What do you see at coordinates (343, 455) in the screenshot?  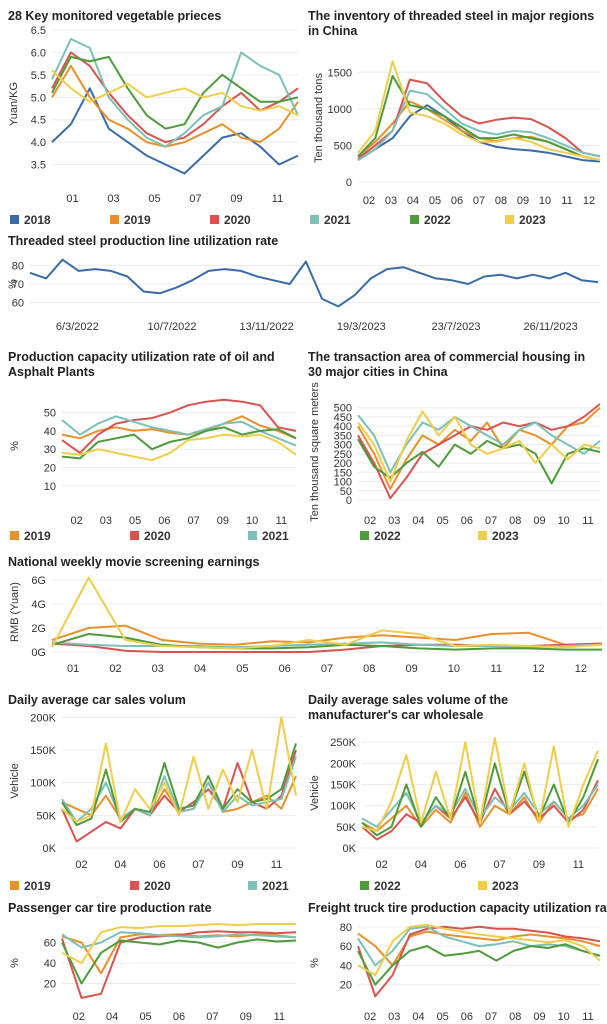 I see `y-tick-label: 250` at bounding box center [343, 455].